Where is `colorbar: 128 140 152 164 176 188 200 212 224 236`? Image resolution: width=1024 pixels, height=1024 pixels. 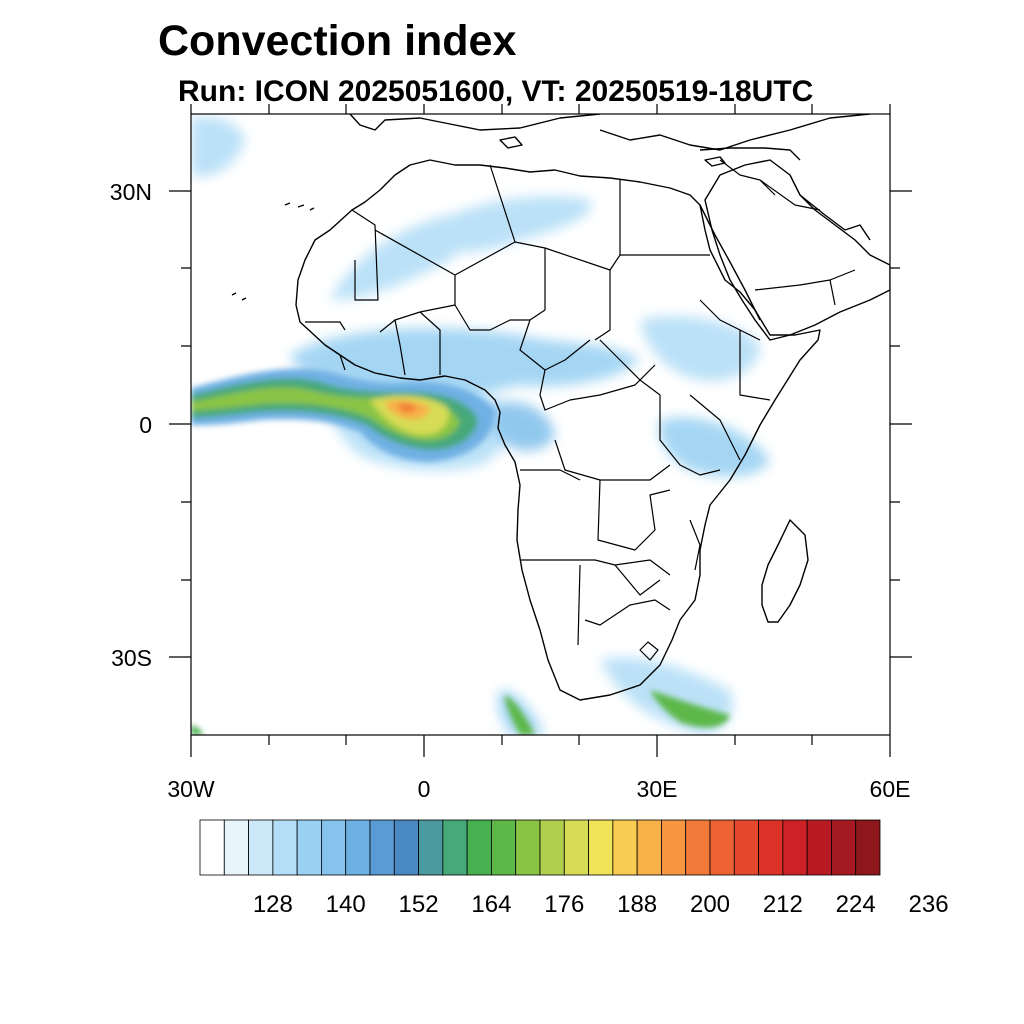 colorbar: 128 140 152 164 176 188 200 212 224 236 is located at coordinates (574, 868).